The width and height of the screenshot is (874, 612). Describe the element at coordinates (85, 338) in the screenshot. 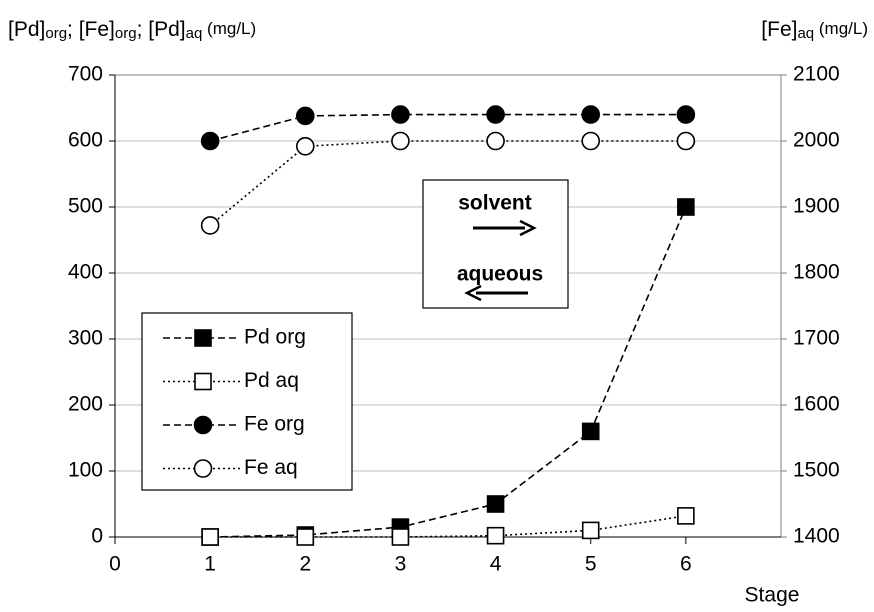

I see `y-tick-label: 300` at that location.